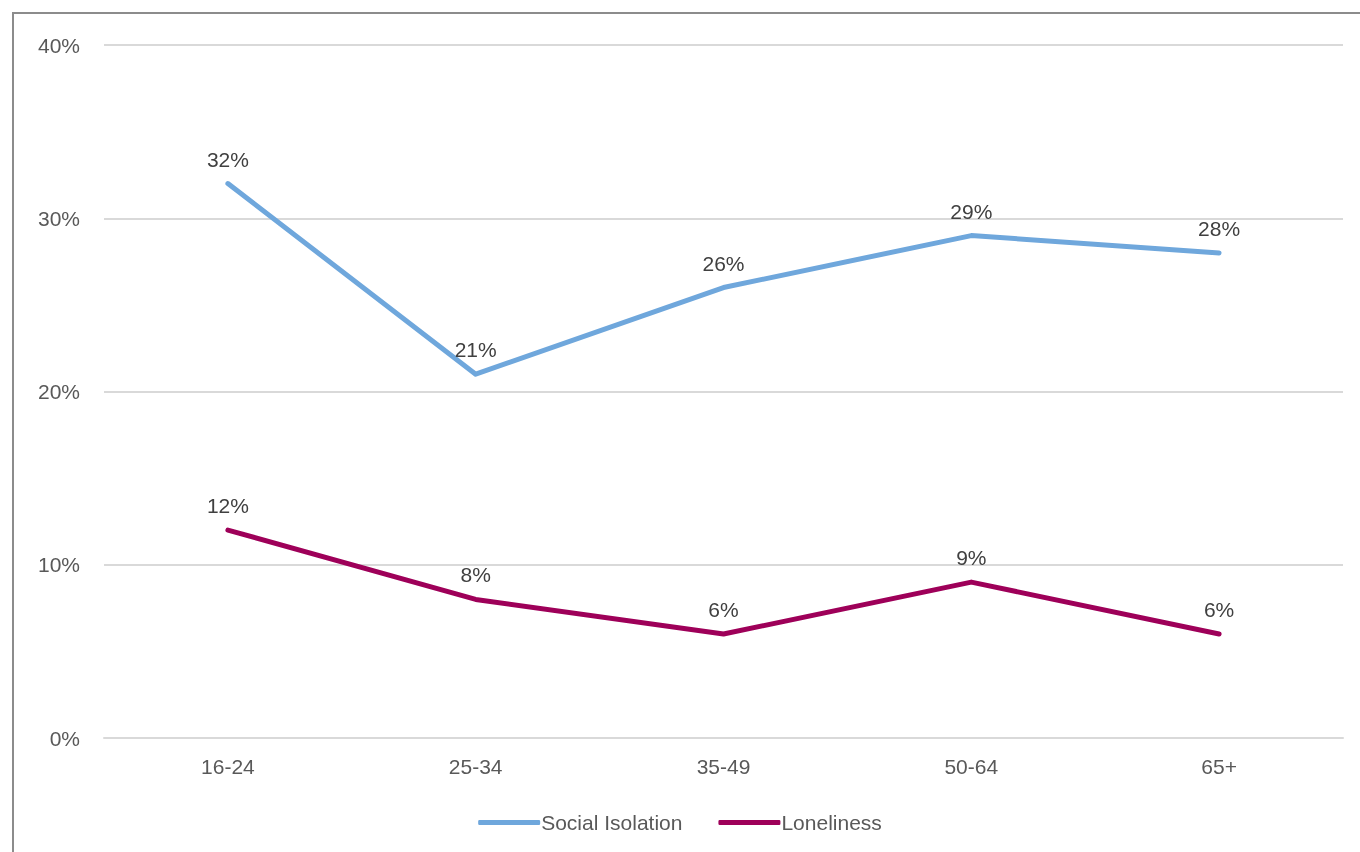 The width and height of the screenshot is (1360, 852). Describe the element at coordinates (475, 575) in the screenshot. I see `data-label: 8%` at that location.